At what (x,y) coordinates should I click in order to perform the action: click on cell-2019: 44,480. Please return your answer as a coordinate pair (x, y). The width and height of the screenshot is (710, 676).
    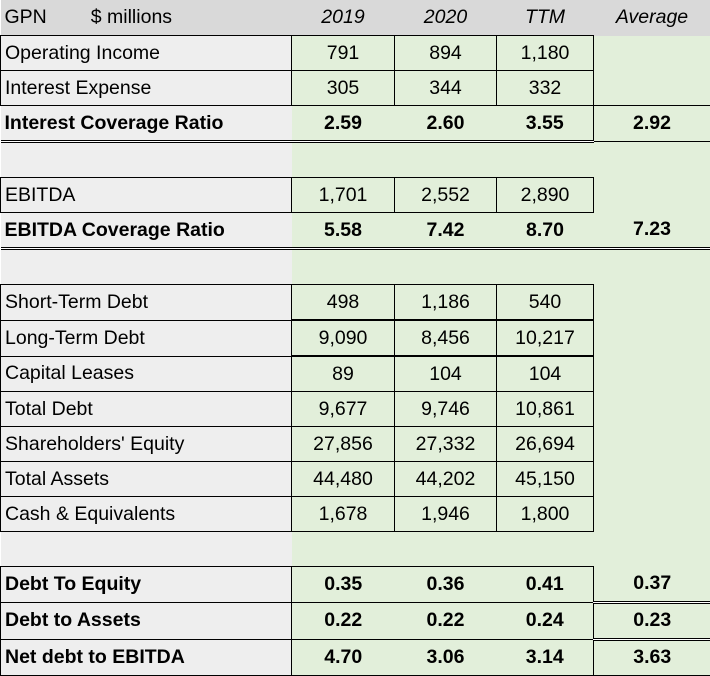
    Looking at the image, I should click on (343, 479).